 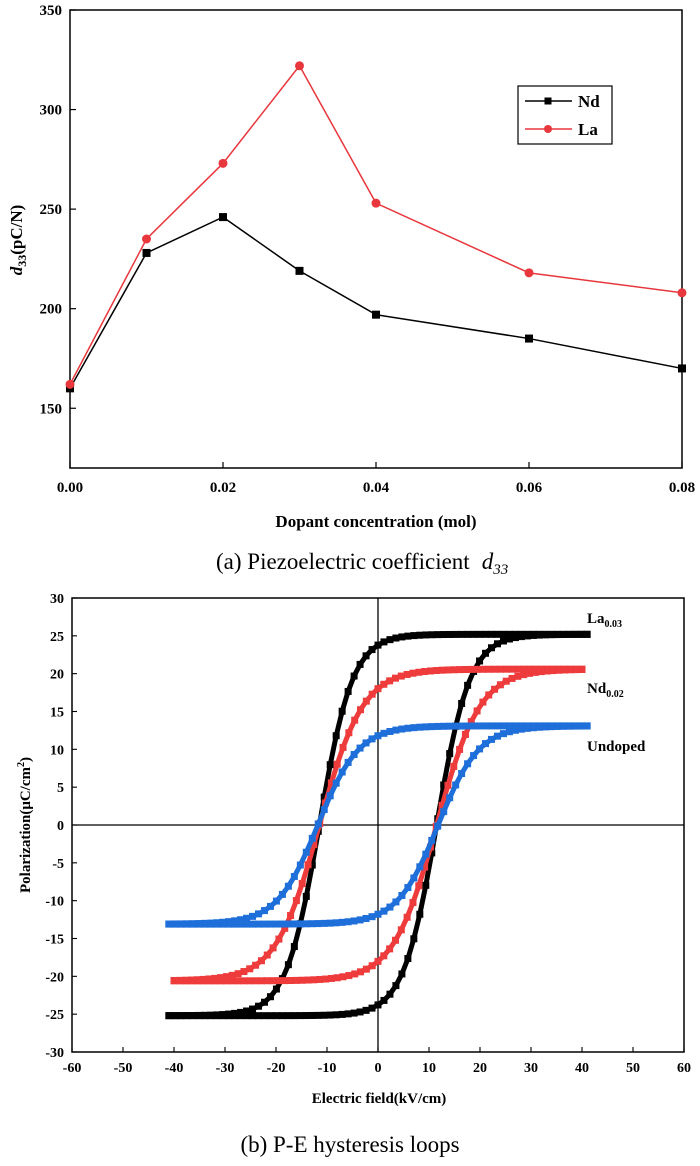 I want to click on panel-a-legend: Nd La, so click(x=565, y=115).